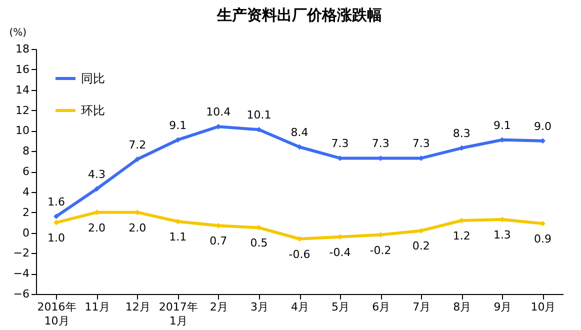 The image size is (581, 330). What do you see at coordinates (300, 307) in the screenshot?
I see `x-tick-label: 4月` at bounding box center [300, 307].